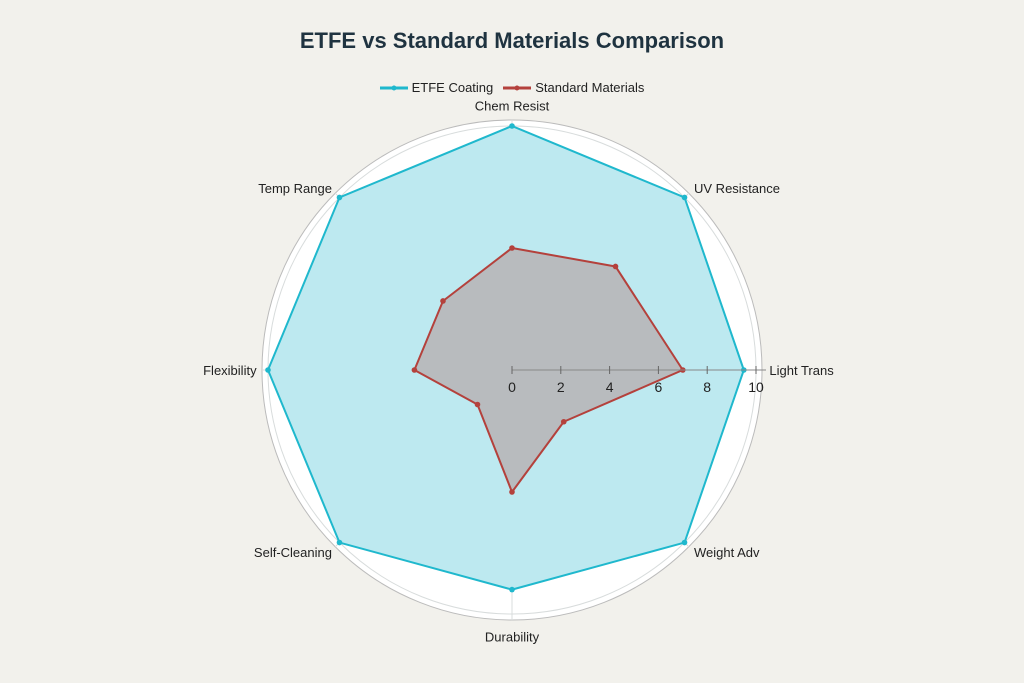 This screenshot has height=683, width=1024. I want to click on legend-label-standard: Standard Materials, so click(590, 87).